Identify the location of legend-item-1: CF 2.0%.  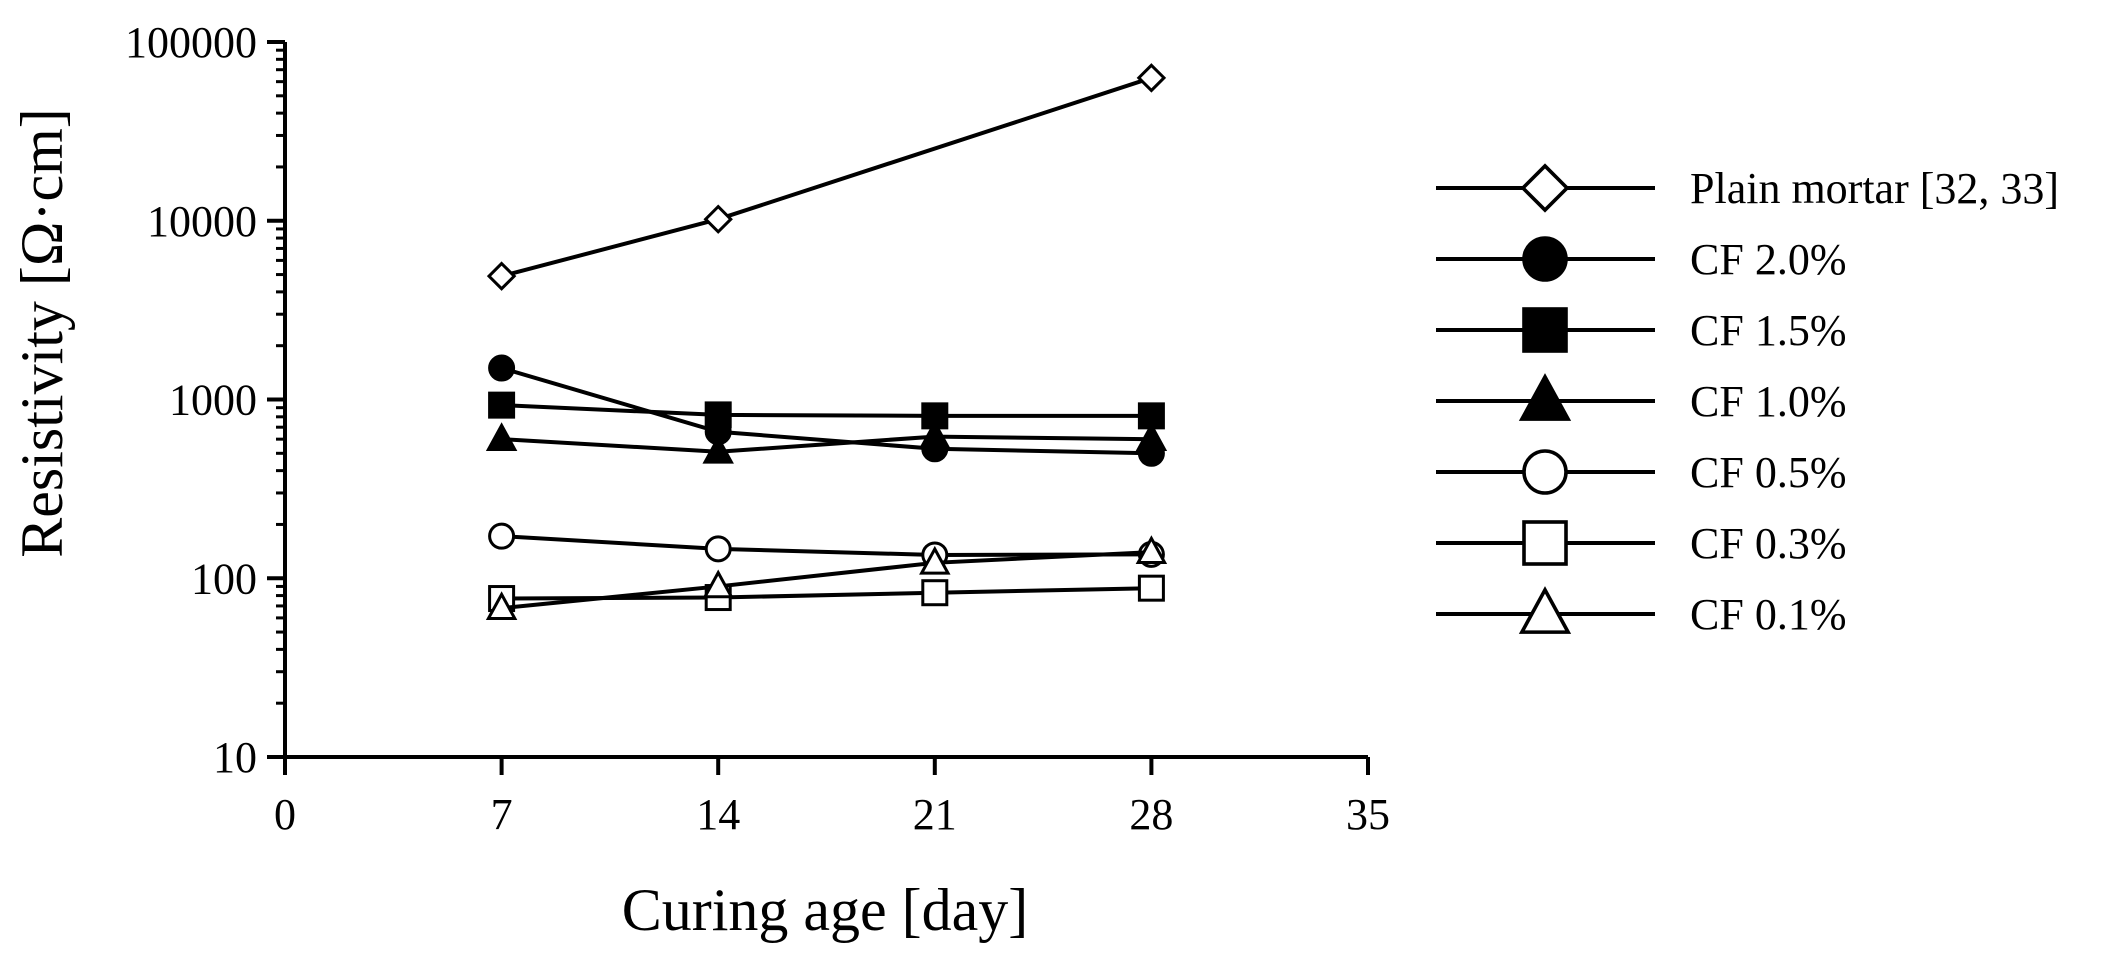
(1641, 259).